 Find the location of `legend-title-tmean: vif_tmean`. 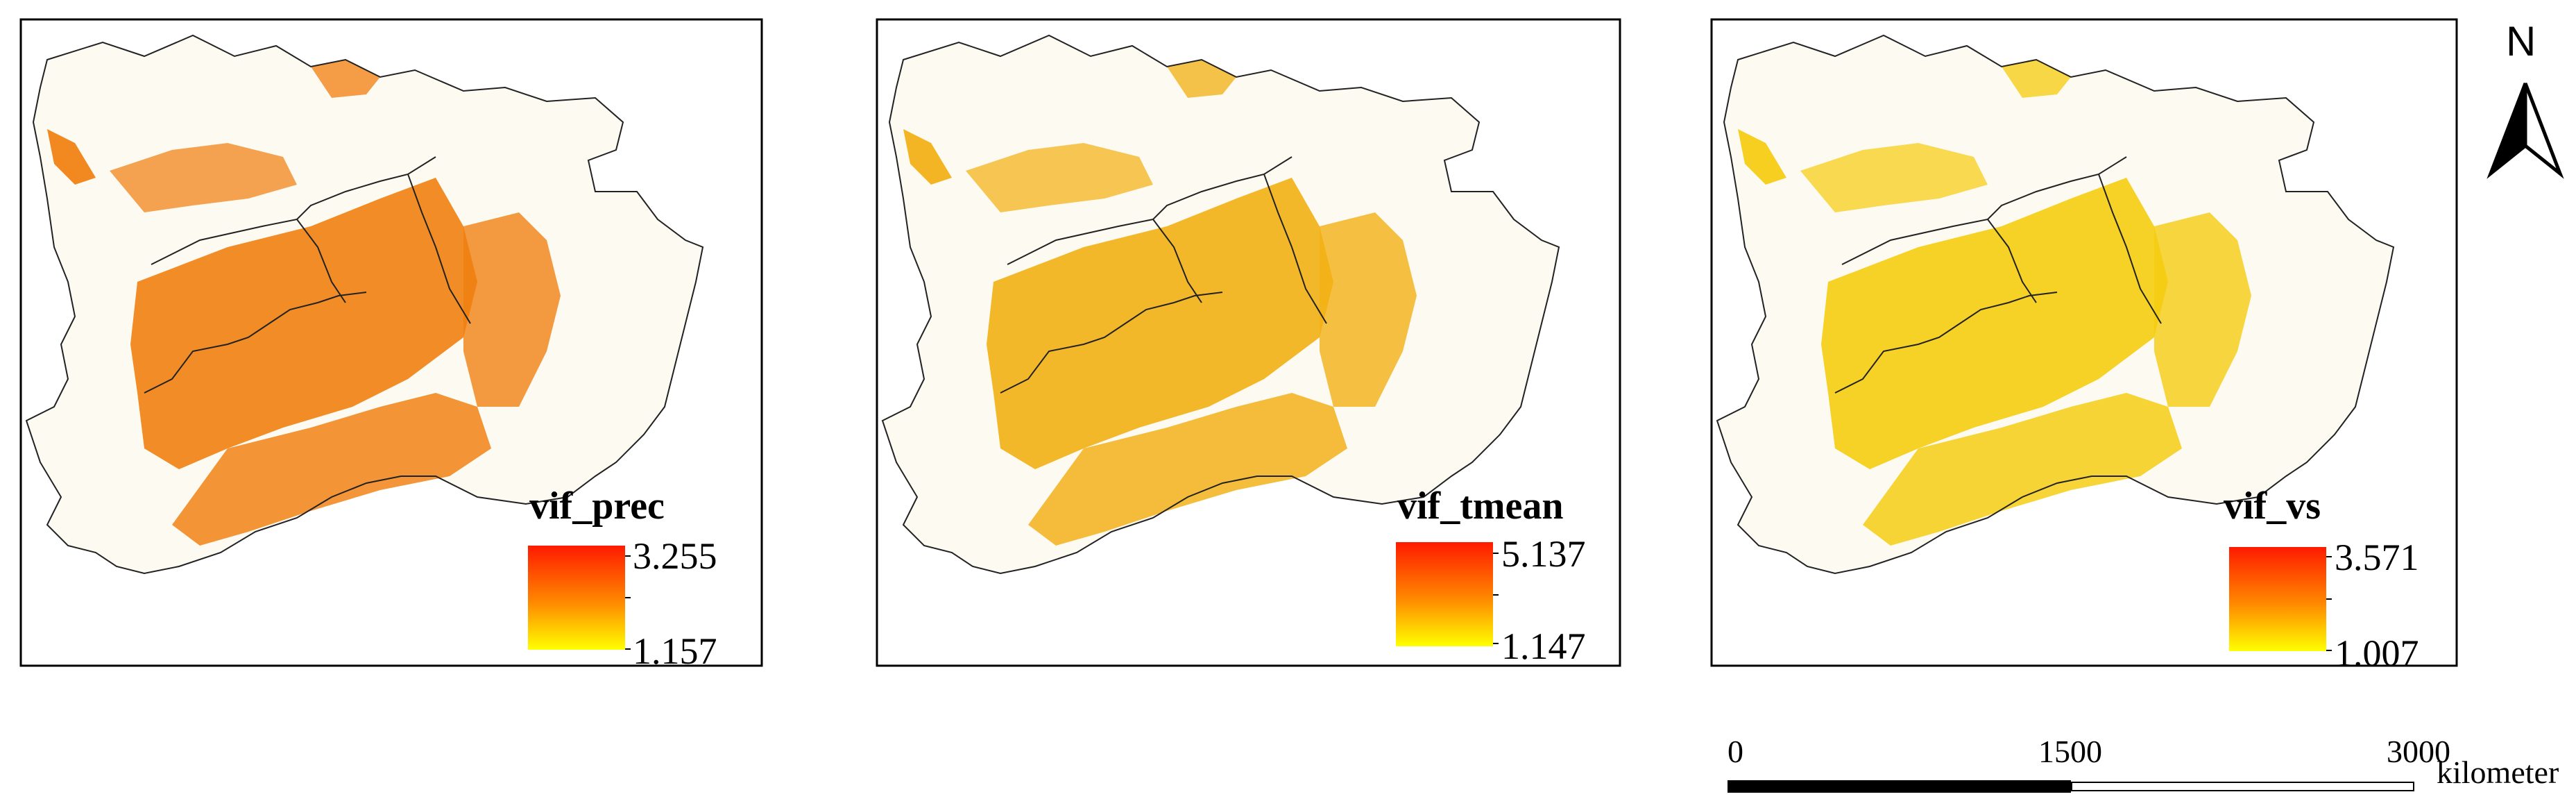

legend-title-tmean: vif_tmean is located at coordinates (1480, 506).